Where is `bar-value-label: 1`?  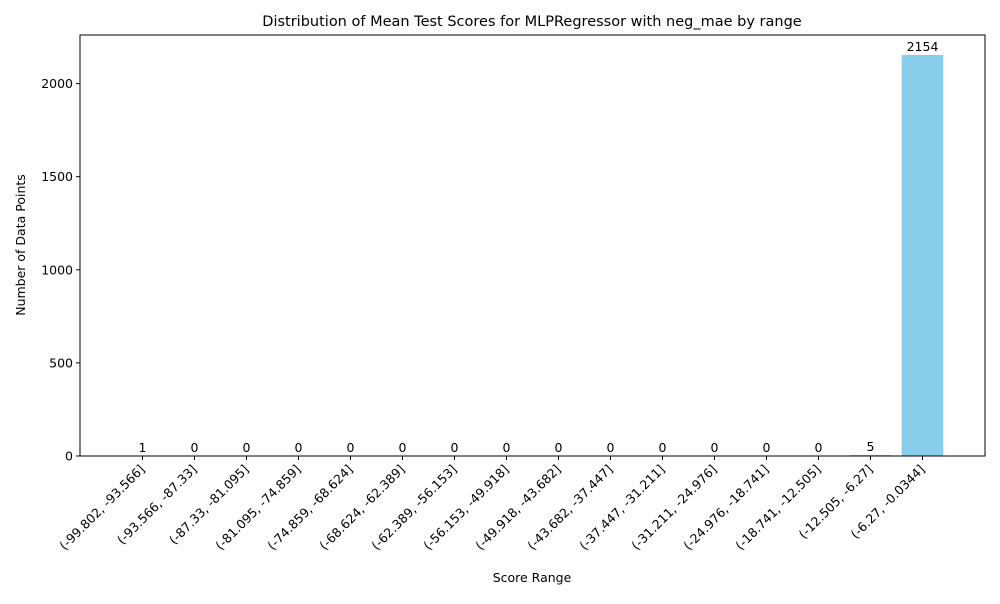 bar-value-label: 1 is located at coordinates (143, 447).